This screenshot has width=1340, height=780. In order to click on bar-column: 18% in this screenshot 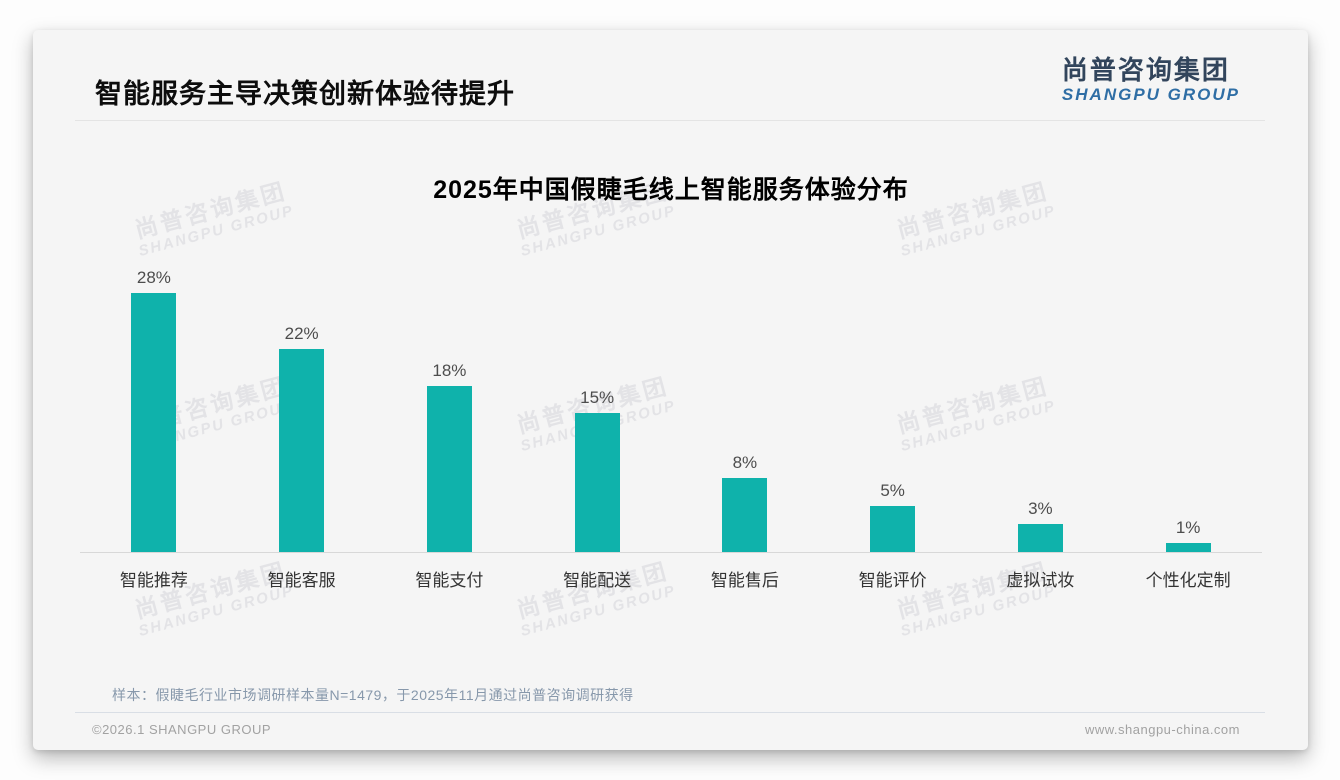, I will do `click(450, 456)`.